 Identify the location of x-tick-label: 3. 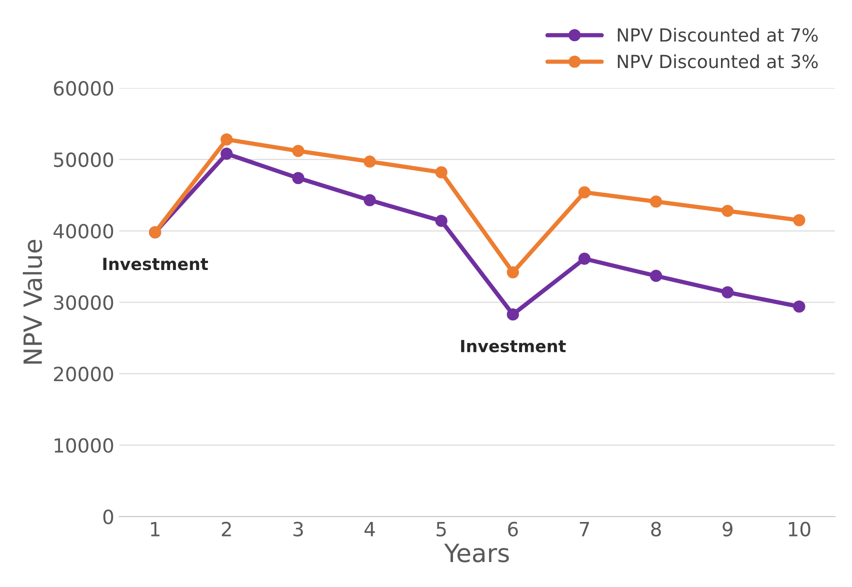
(298, 529).